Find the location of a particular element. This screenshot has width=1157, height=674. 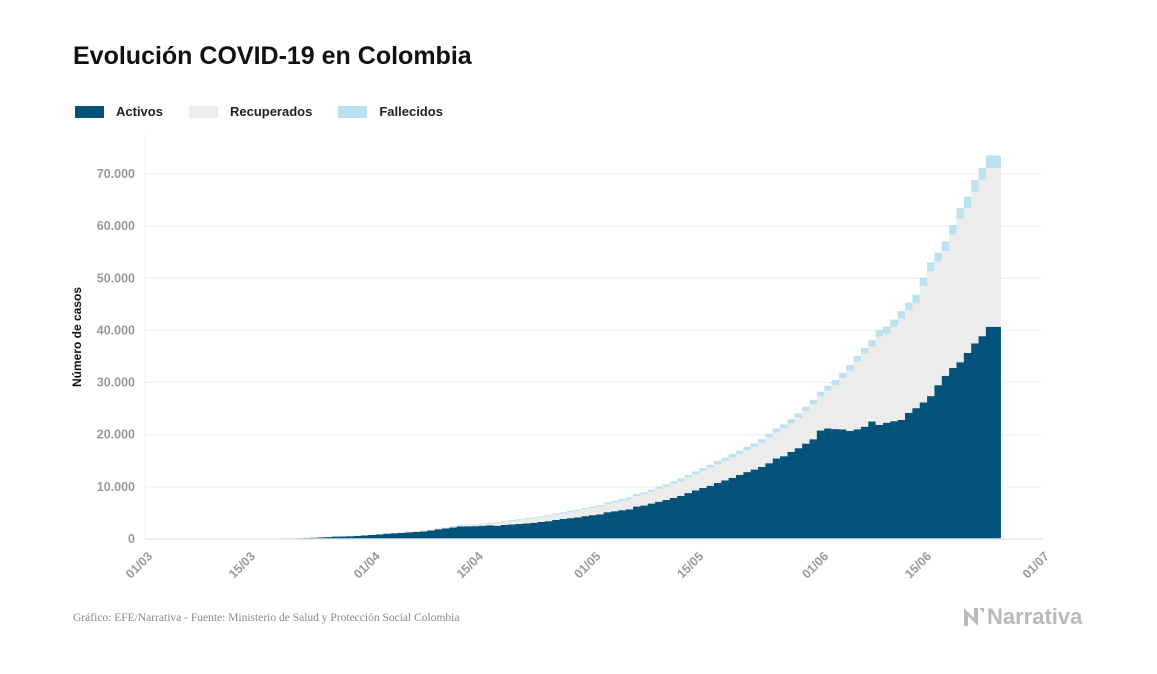

narrativa-logo-icon is located at coordinates (974, 617).